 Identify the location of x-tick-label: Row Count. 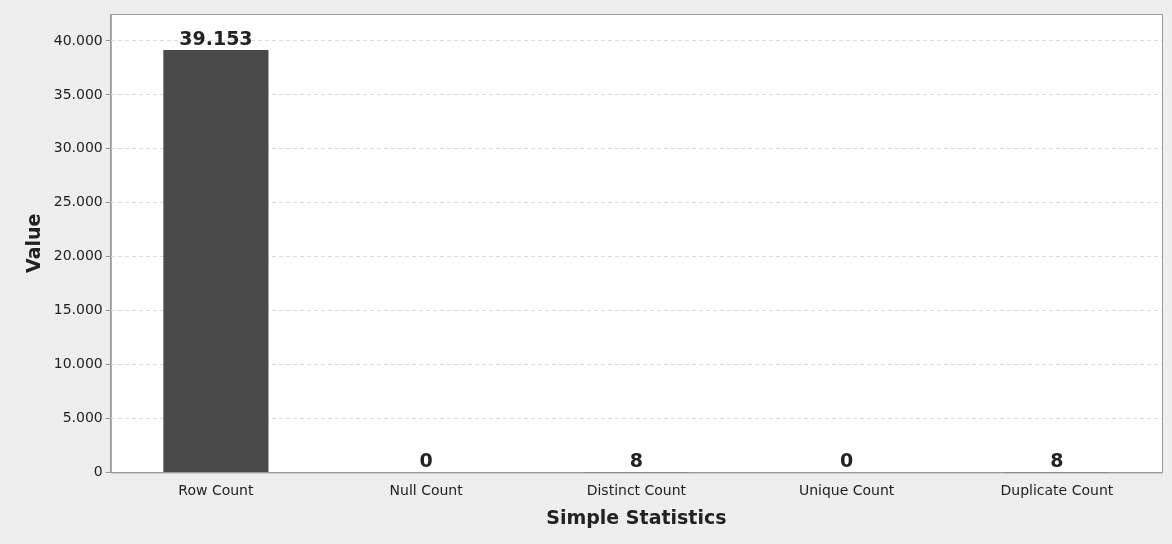
(216, 490).